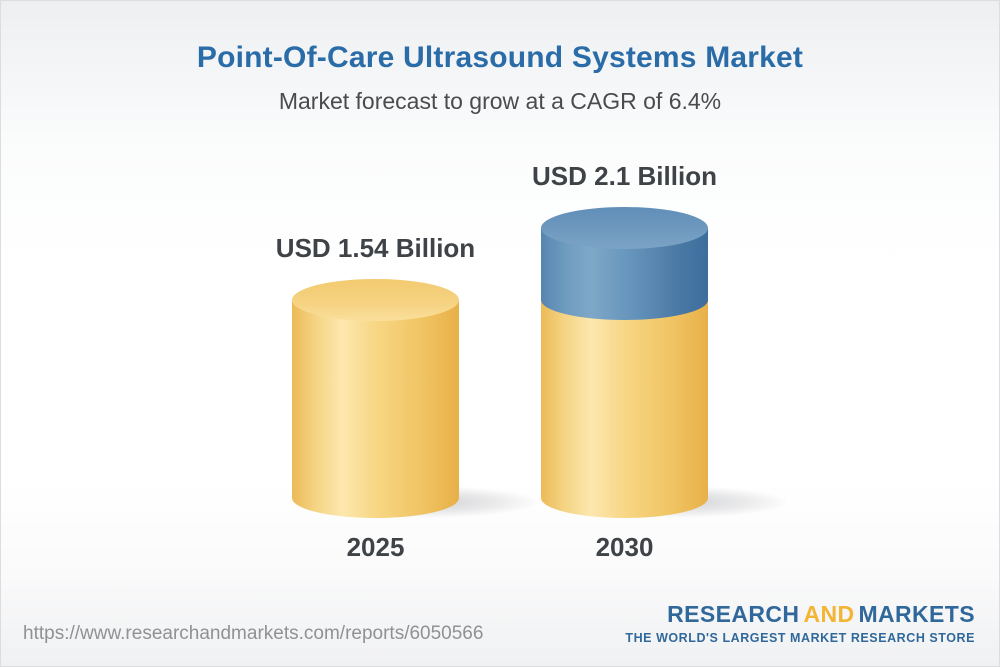  What do you see at coordinates (916, 614) in the screenshot?
I see `logo-word-markets: MARKETS` at bounding box center [916, 614].